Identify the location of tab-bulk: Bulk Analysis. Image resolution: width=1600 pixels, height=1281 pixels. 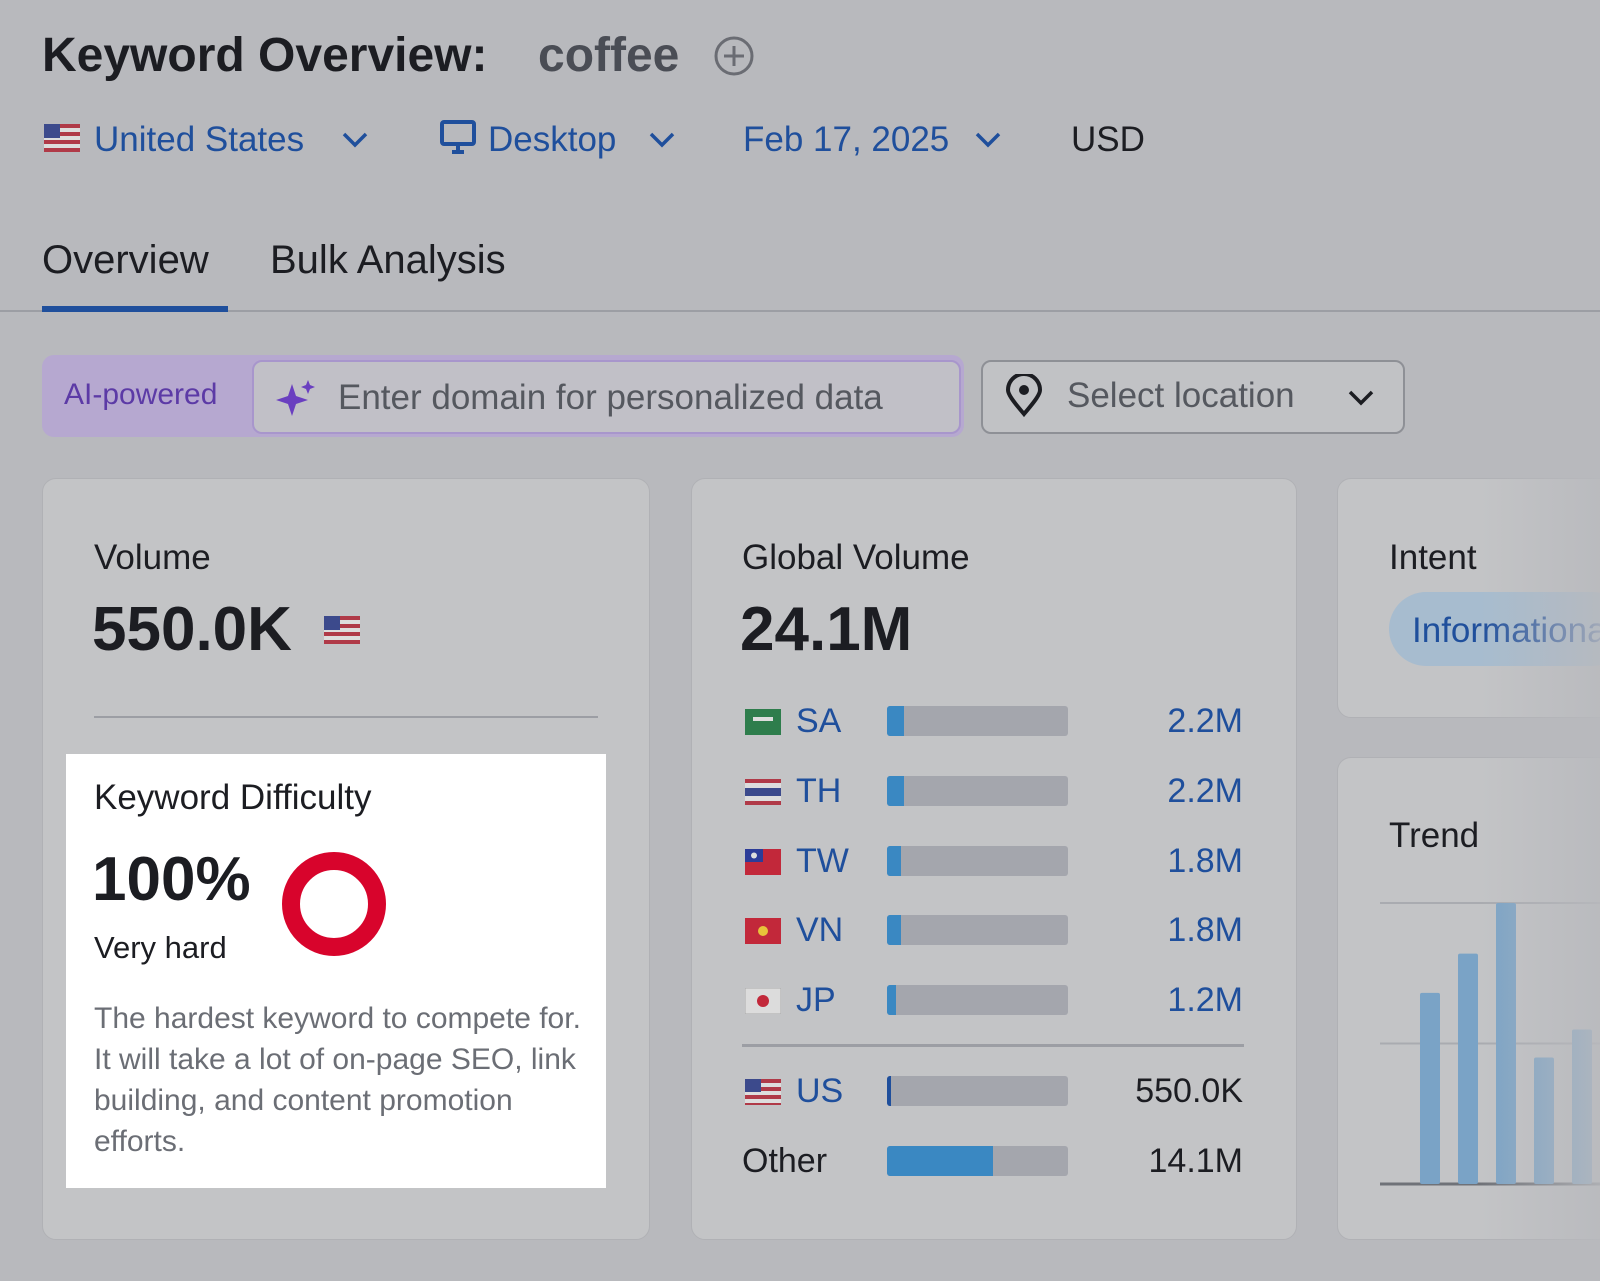
(388, 260).